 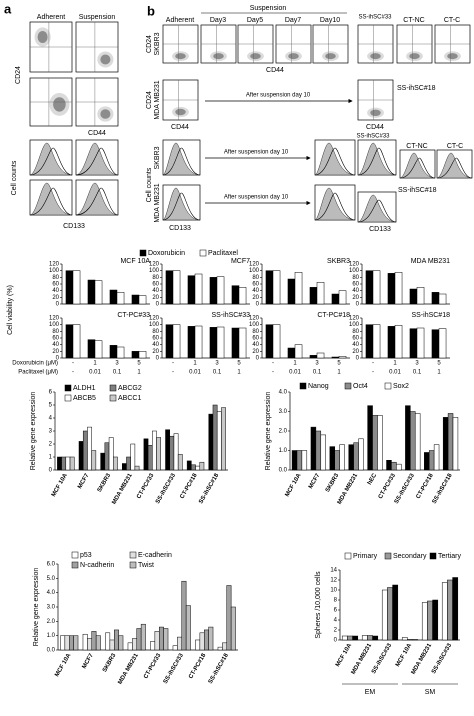 What do you see at coordinates (155, 555) in the screenshot?
I see `legend-label: E-cadherin` at bounding box center [155, 555].